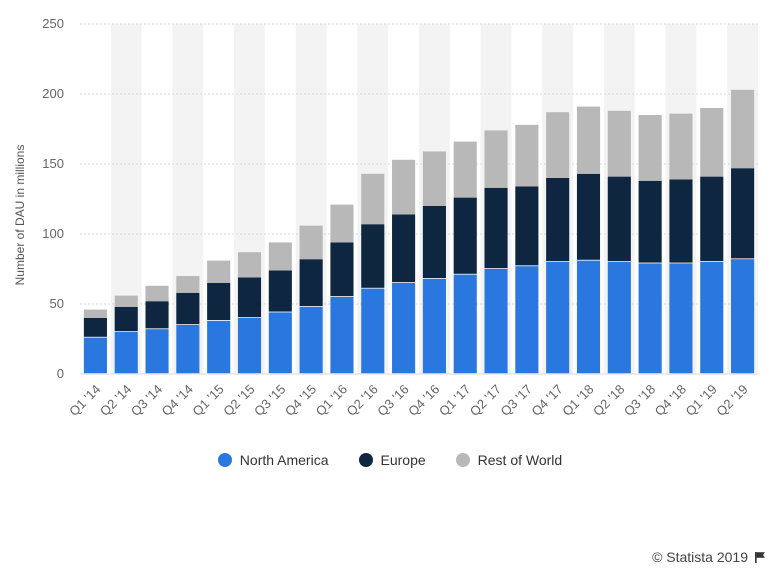 The height and width of the screenshot is (580, 780). Describe the element at coordinates (269, 400) in the screenshot. I see `x-tick-label: Q3 '15` at that location.